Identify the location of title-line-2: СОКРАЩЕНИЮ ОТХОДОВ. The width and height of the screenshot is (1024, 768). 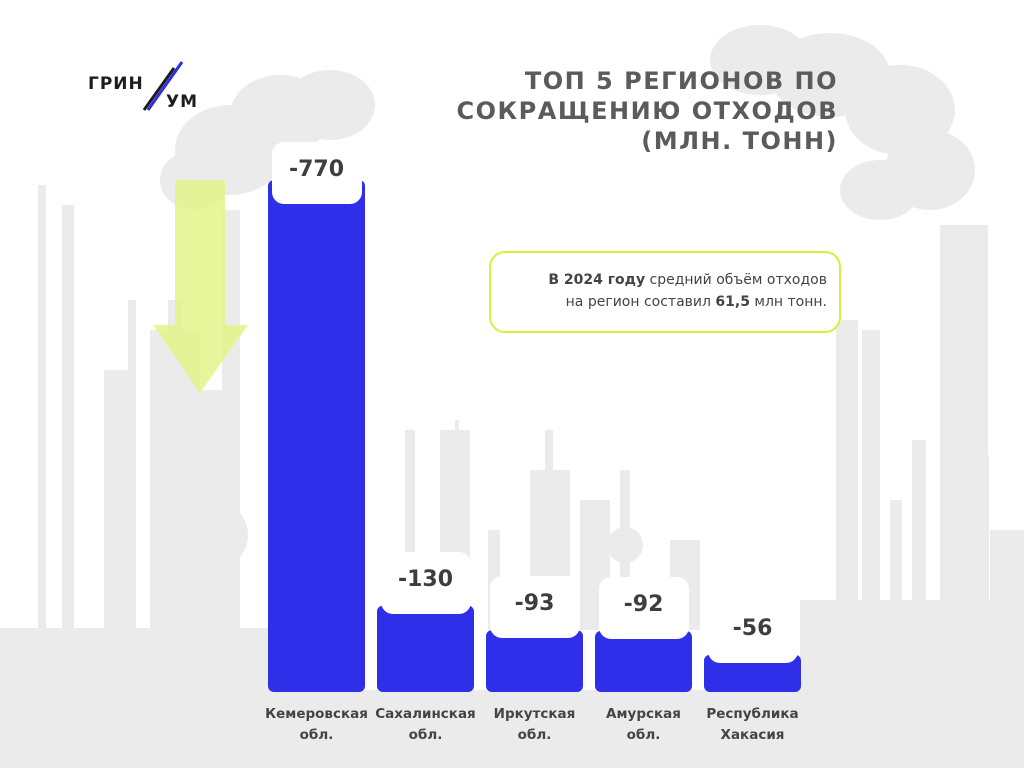
(647, 111).